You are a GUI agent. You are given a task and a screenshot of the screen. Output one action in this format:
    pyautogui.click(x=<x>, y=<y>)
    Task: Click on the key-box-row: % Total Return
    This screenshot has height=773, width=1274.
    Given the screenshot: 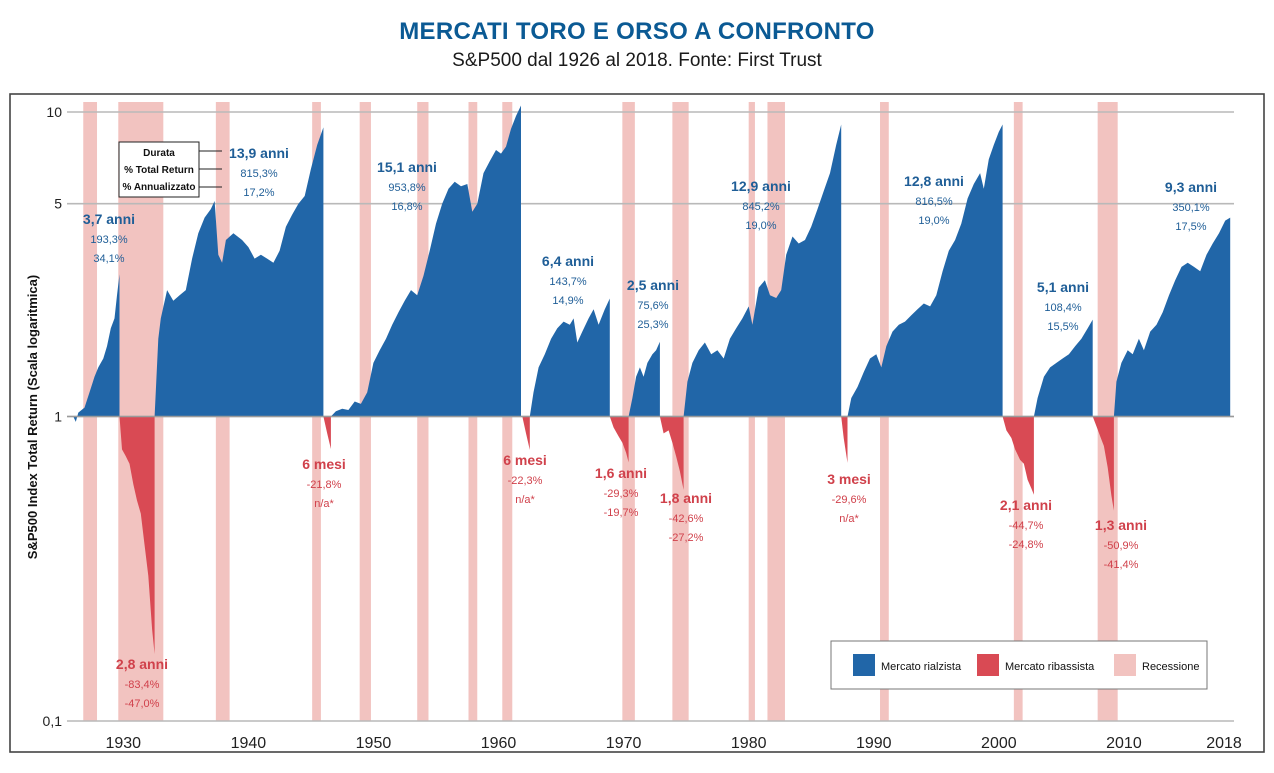 What is the action you would take?
    pyautogui.click(x=159, y=170)
    